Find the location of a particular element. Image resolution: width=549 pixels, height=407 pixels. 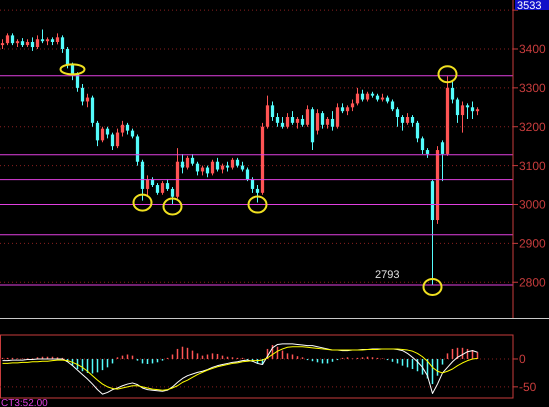

text: 3533 is located at coordinates (529, 6).